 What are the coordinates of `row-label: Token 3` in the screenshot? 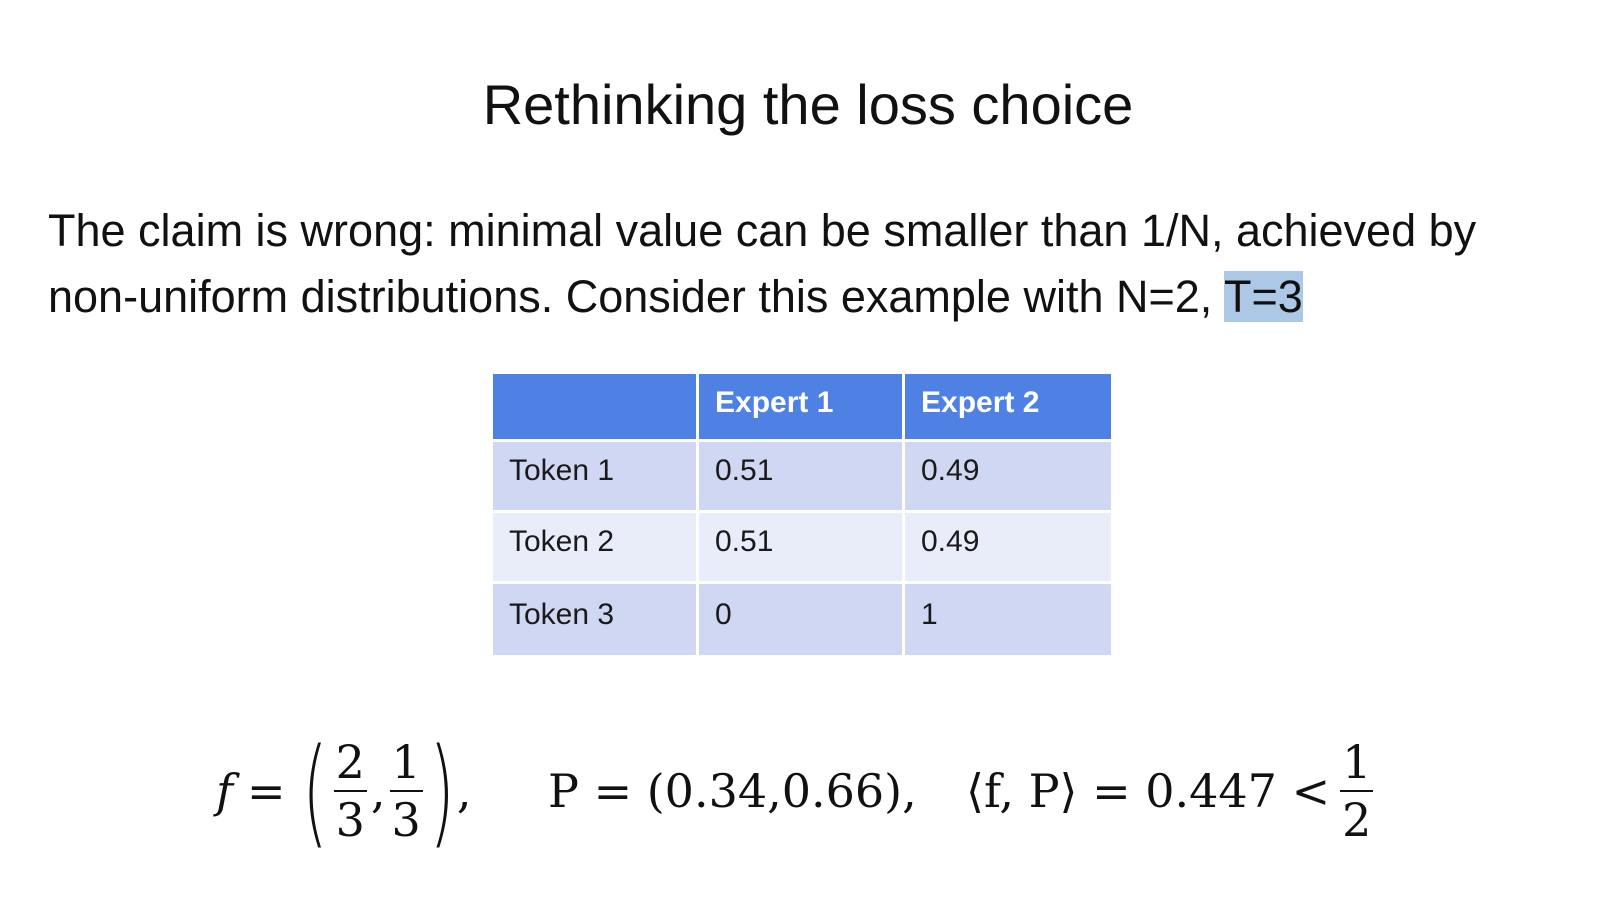 It's located at (596, 619).